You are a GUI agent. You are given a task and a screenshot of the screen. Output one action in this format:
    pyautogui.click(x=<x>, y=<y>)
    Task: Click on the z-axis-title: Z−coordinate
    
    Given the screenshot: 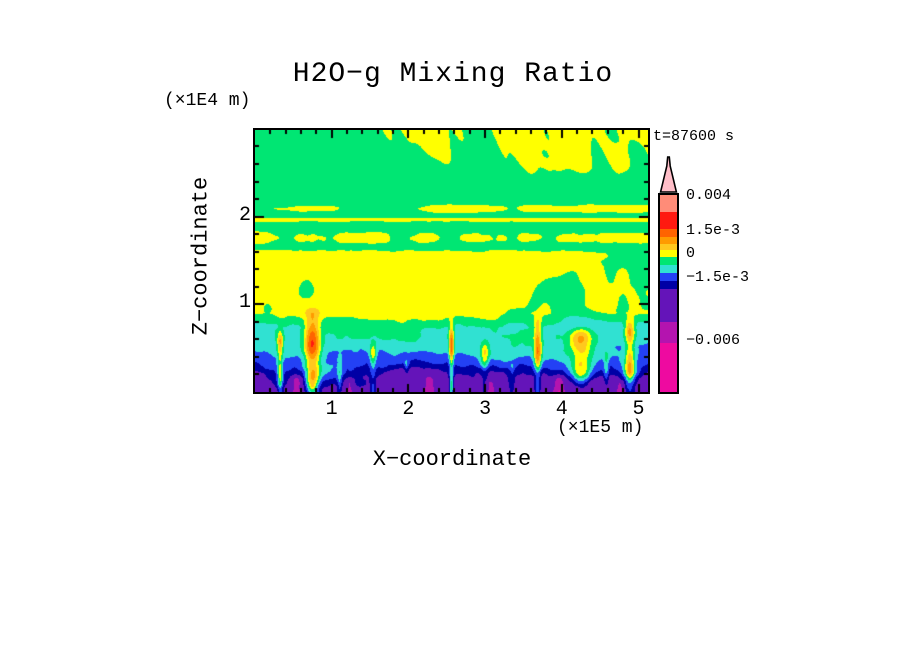 What is the action you would take?
    pyautogui.click(x=201, y=256)
    